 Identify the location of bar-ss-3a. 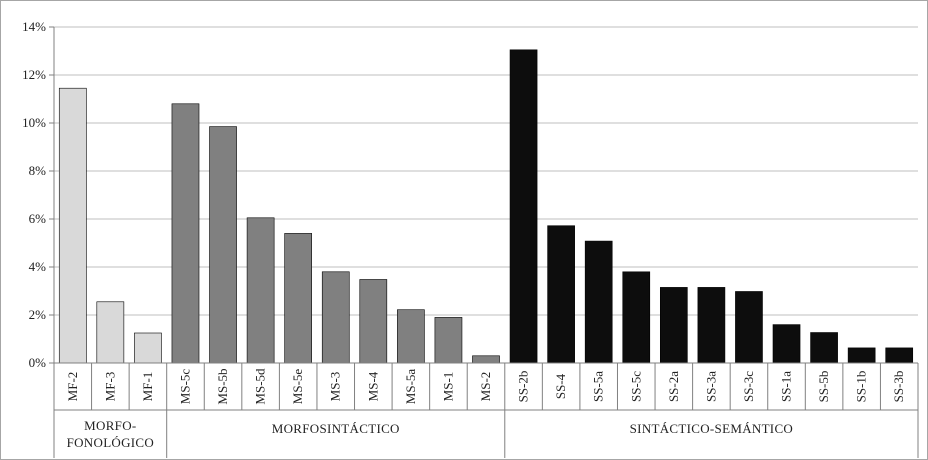
(711, 325).